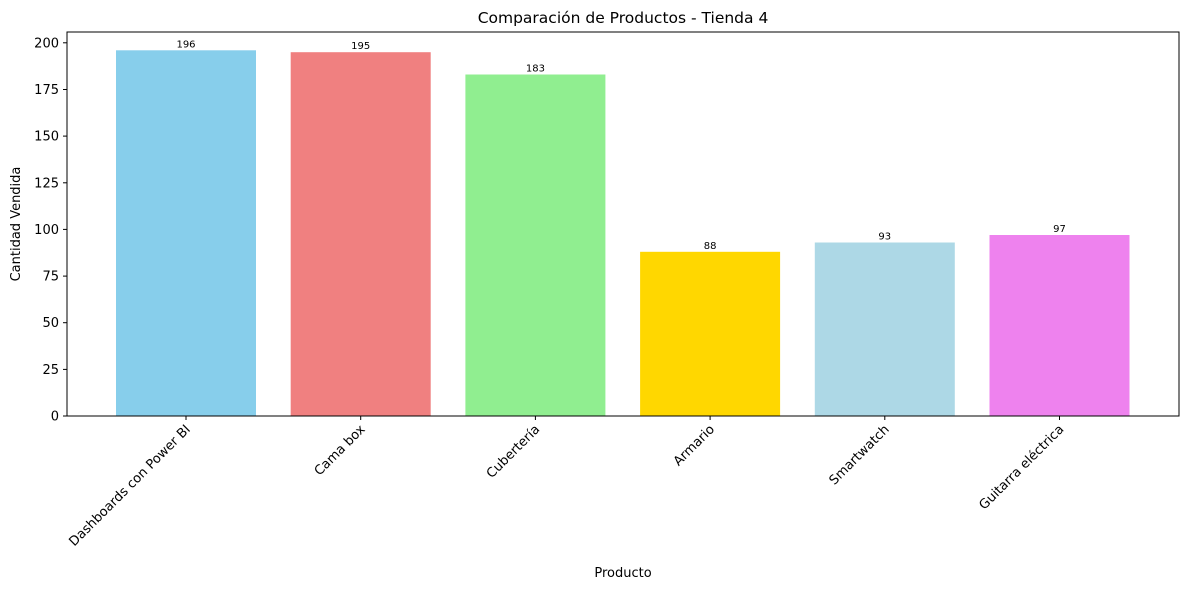 Image resolution: width=1189 pixels, height=590 pixels. What do you see at coordinates (50, 277) in the screenshot?
I see `y-tick-label-3: 75` at bounding box center [50, 277].